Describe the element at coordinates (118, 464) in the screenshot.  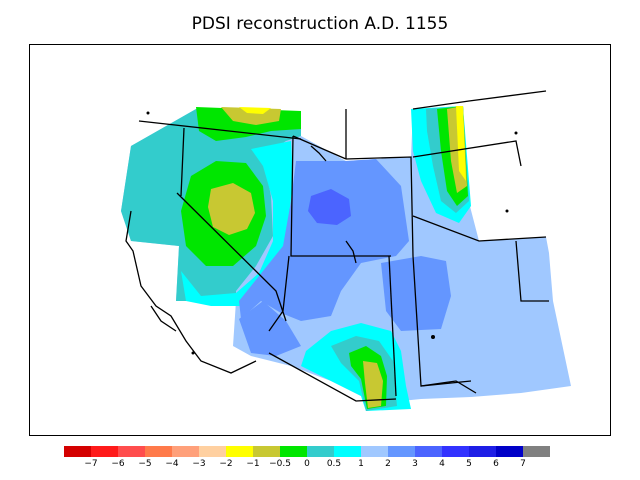
I see `colorbar-tick-label: −6` at that location.